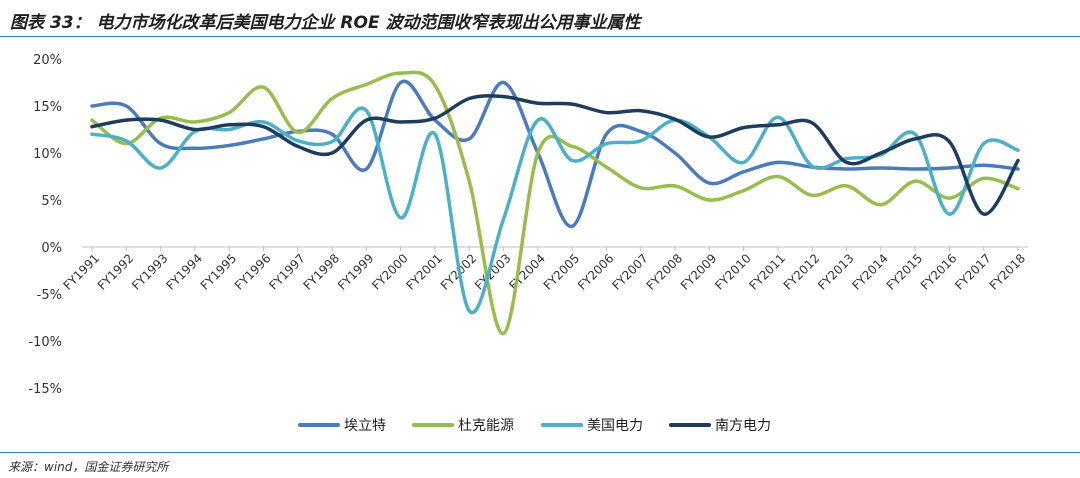  What do you see at coordinates (253, 272) in the screenshot?
I see `x-tick-label: FY1996` at bounding box center [253, 272].